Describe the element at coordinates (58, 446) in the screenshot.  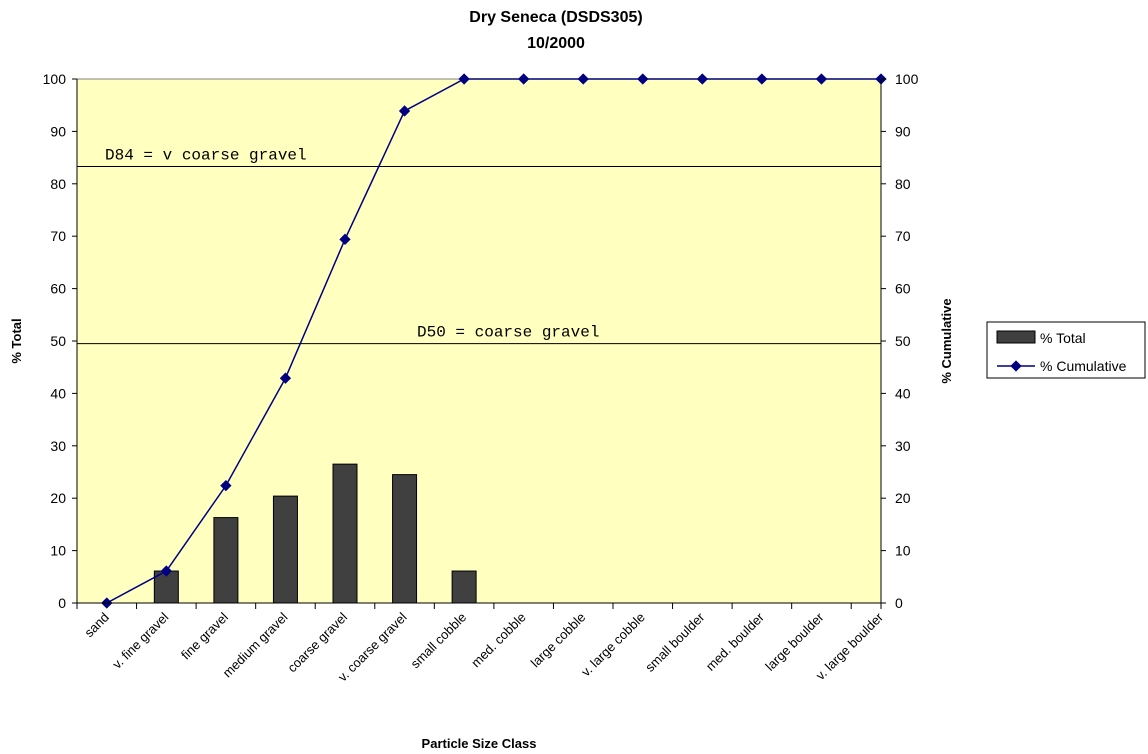
I see `left-tick-label: 30` at that location.